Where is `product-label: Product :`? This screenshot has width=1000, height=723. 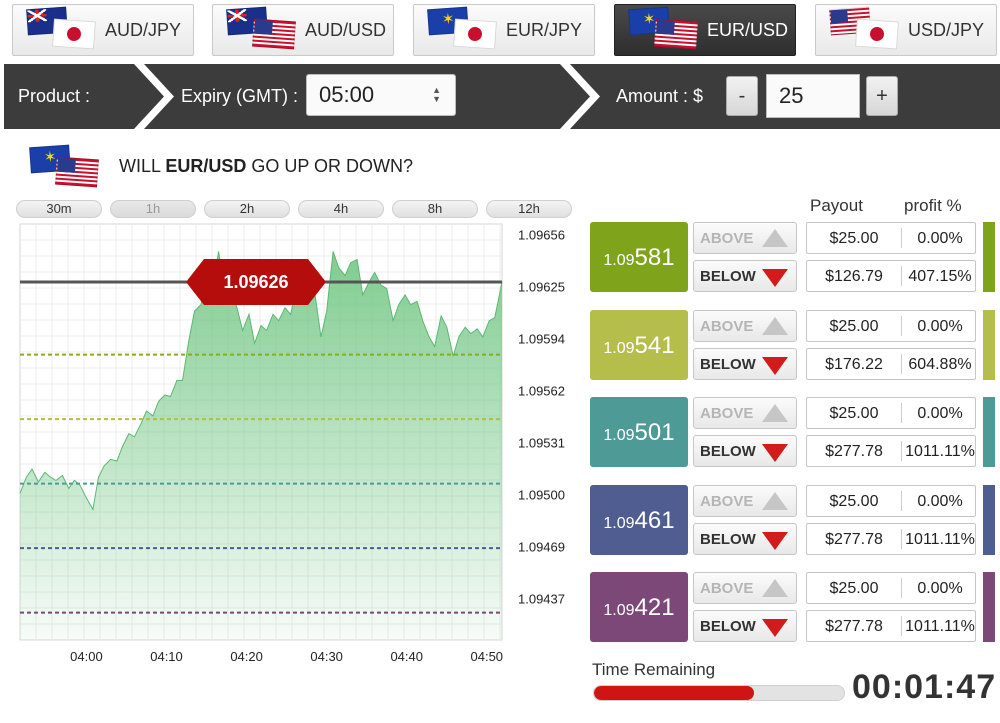
product-label: Product : is located at coordinates (54, 96).